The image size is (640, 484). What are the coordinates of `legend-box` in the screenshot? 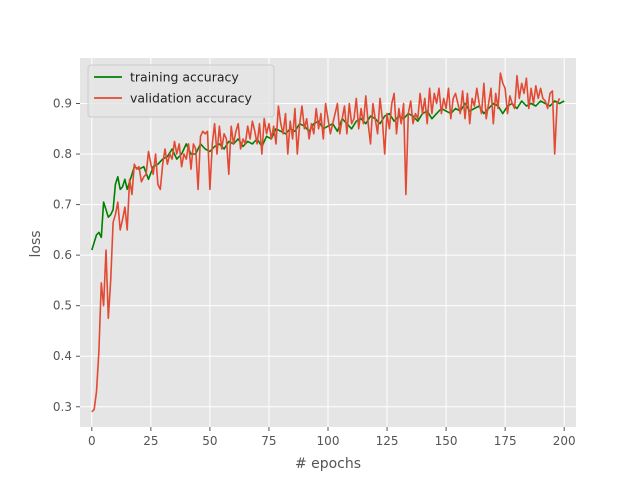 It's located at (181, 91).